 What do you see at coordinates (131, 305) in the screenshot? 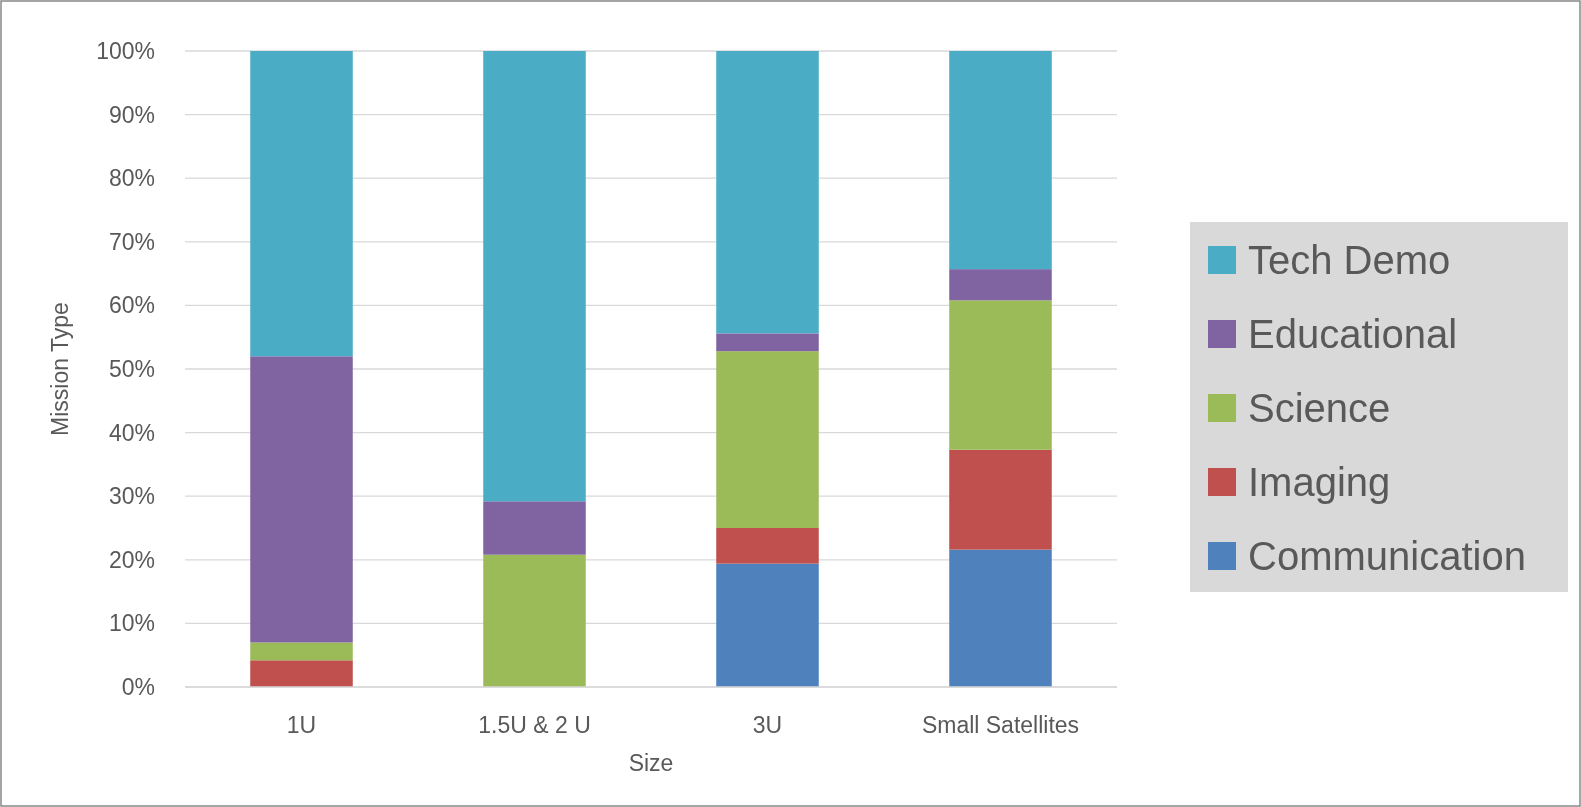
I see `y-tick-label: 60%` at bounding box center [131, 305].